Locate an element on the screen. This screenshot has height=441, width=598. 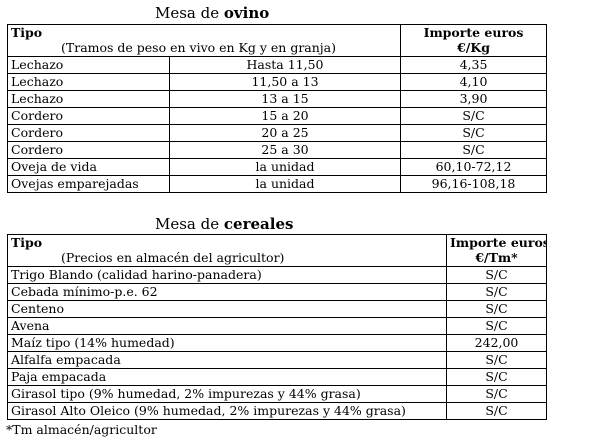
cereales-heading-bold: cereales is located at coordinates (258, 224).